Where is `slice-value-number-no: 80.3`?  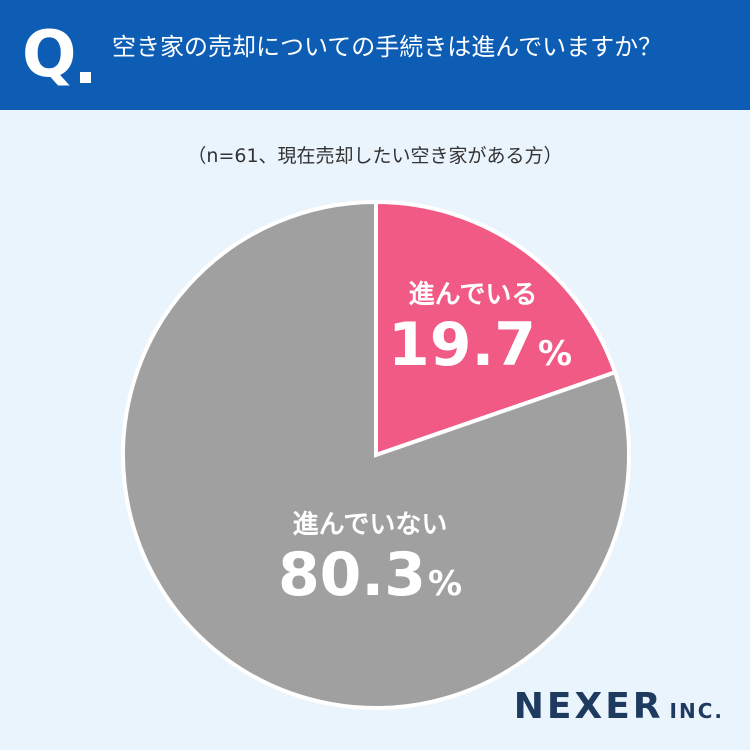 slice-value-number-no: 80.3 is located at coordinates (351, 575).